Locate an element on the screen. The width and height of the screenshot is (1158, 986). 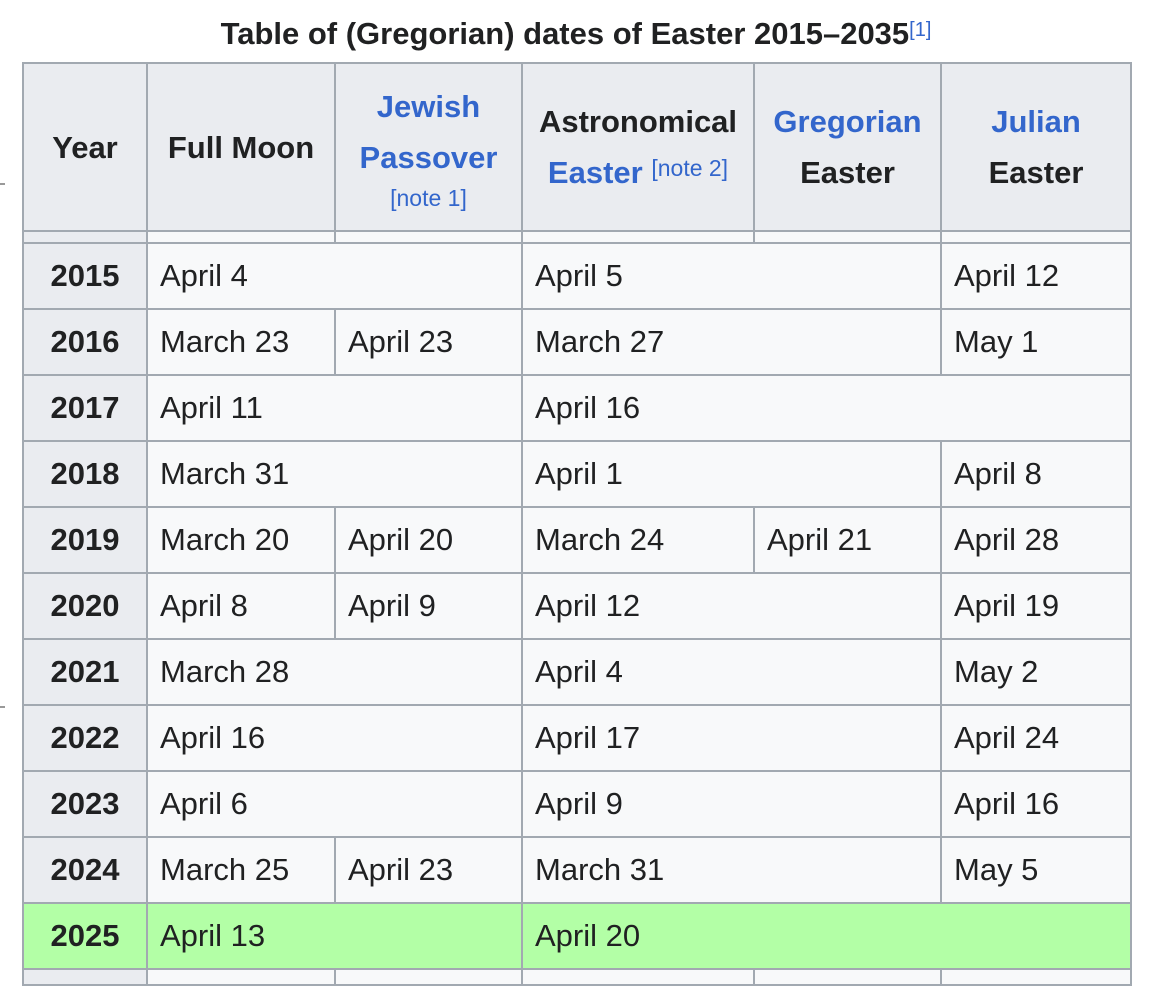
full-moon-cell: April 11 is located at coordinates (334, 408).